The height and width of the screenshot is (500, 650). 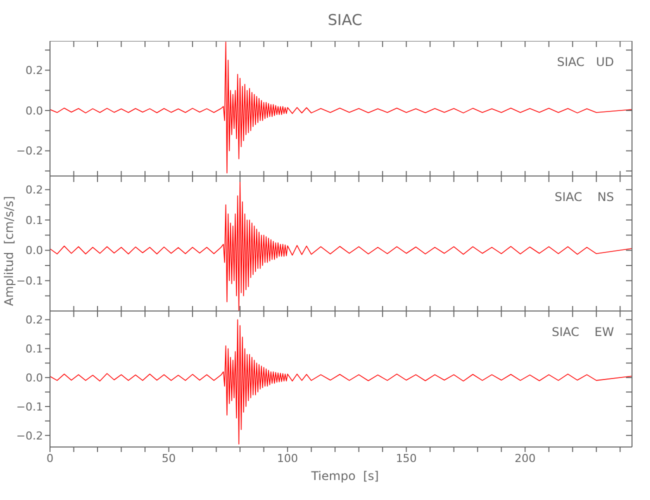 What do you see at coordinates (525, 458) in the screenshot?
I see `x-tick-label: 200` at bounding box center [525, 458].